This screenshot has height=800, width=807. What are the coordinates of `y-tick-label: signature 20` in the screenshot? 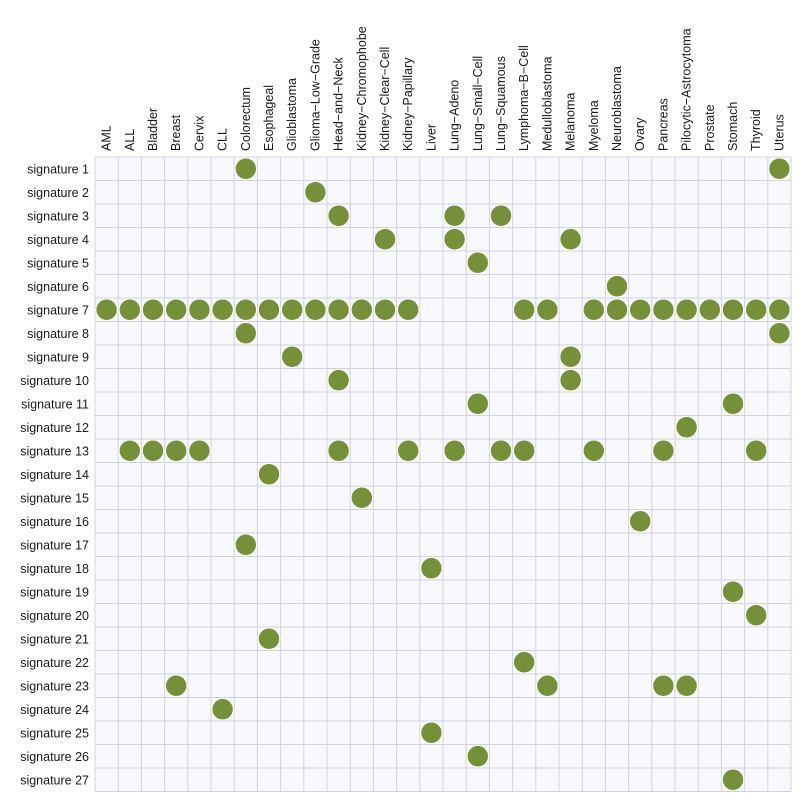 It's located at (54, 616).